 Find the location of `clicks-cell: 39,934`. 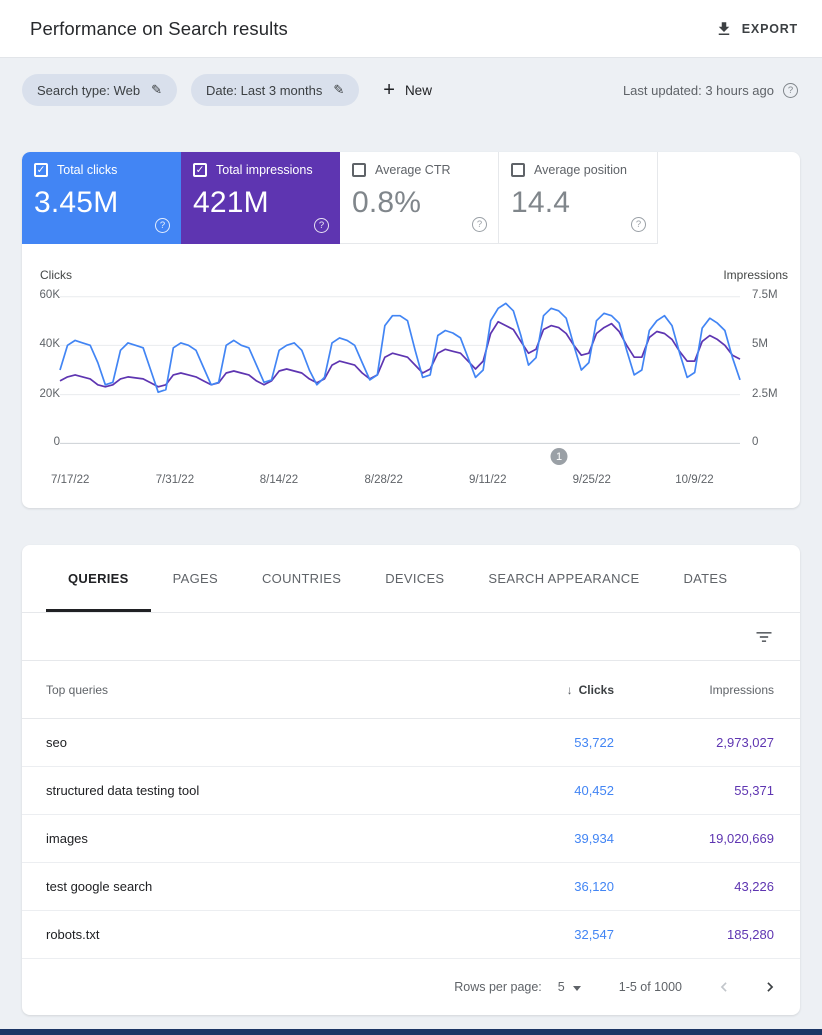

clicks-cell: 39,934 is located at coordinates (594, 838).